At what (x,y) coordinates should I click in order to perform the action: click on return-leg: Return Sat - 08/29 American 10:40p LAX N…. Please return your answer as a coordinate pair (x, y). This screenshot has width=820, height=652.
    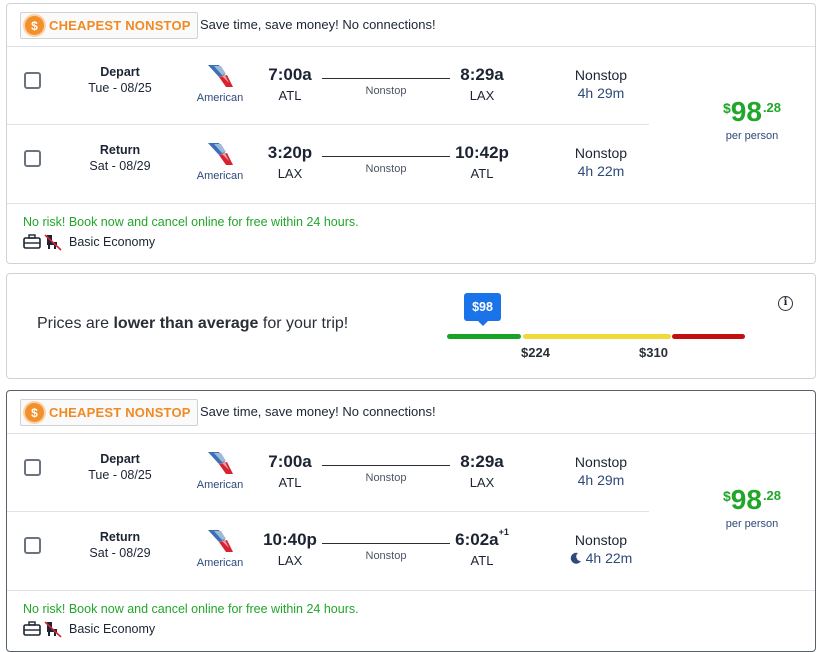
    Looking at the image, I should click on (328, 551).